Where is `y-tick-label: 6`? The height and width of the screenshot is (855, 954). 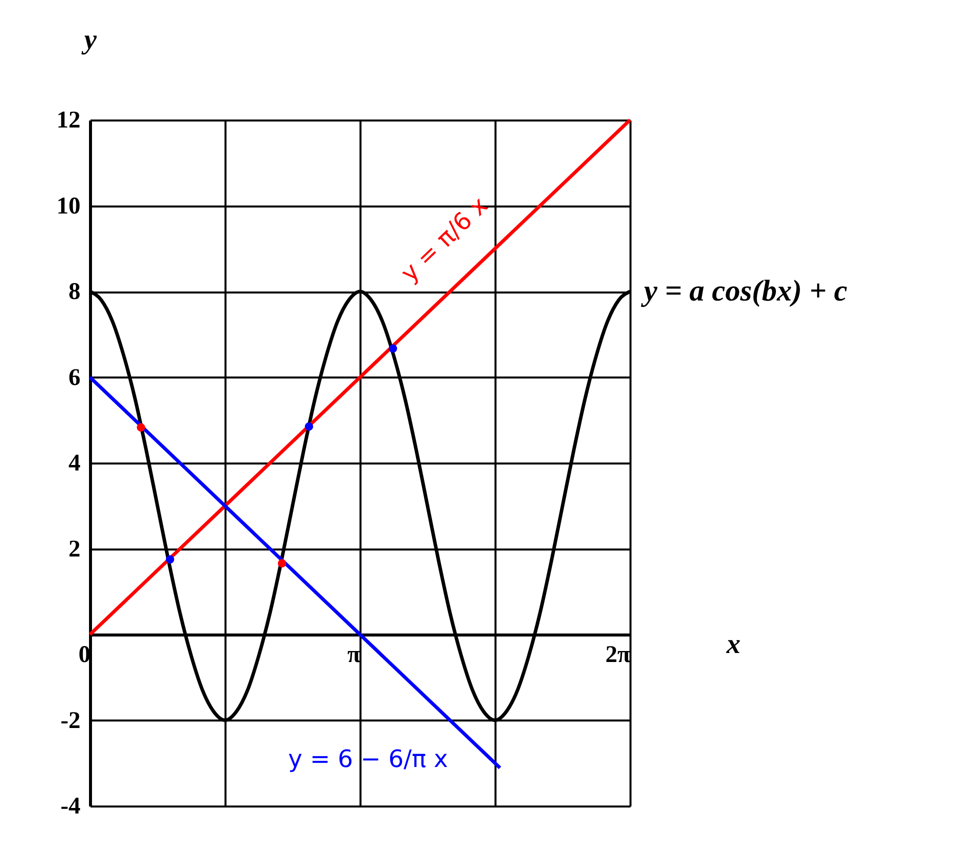
y-tick-label: 6 is located at coordinates (74, 377).